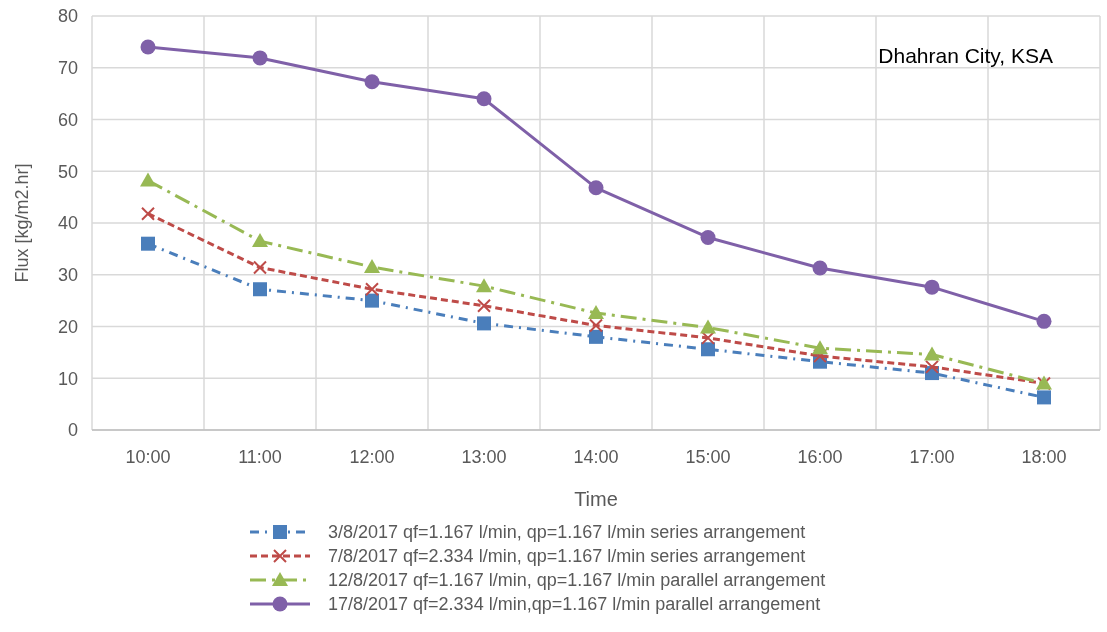 Image resolution: width=1107 pixels, height=632 pixels. What do you see at coordinates (708, 457) in the screenshot?
I see `x-tick-label: 15:00` at bounding box center [708, 457].